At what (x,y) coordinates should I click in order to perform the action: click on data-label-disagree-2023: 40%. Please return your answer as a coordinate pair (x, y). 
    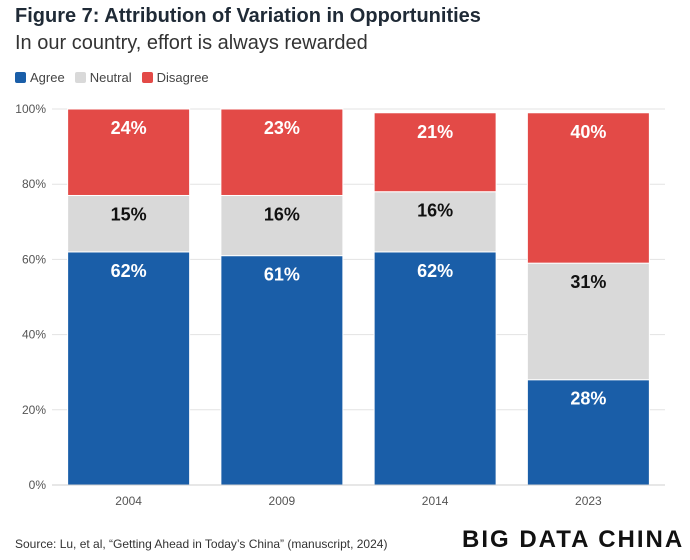
    Looking at the image, I should click on (588, 132).